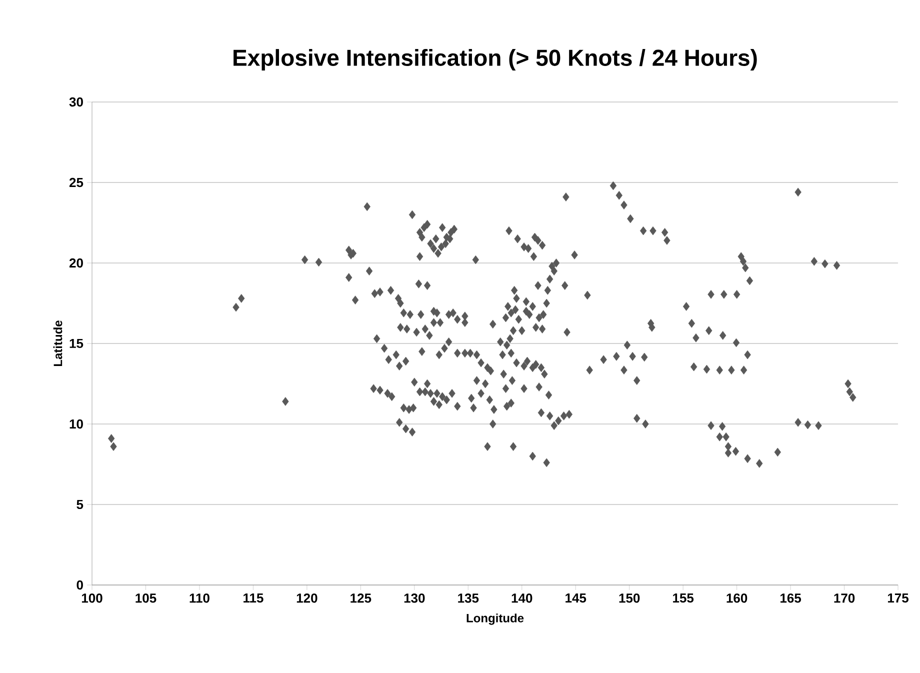 This screenshot has width=920, height=673. Describe the element at coordinates (307, 598) in the screenshot. I see `x-tick-label: 120` at that location.